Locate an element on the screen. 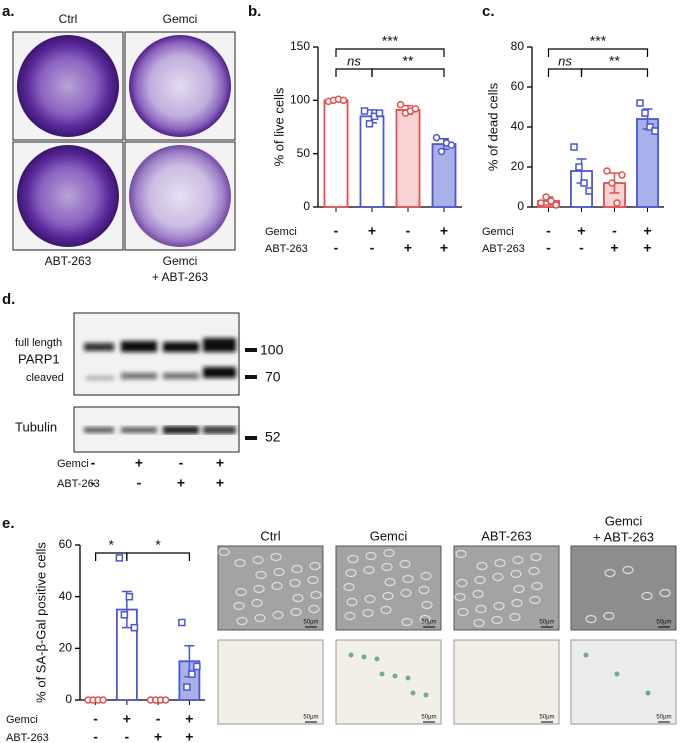  y-tick-label: 80 is located at coordinates (518, 46).